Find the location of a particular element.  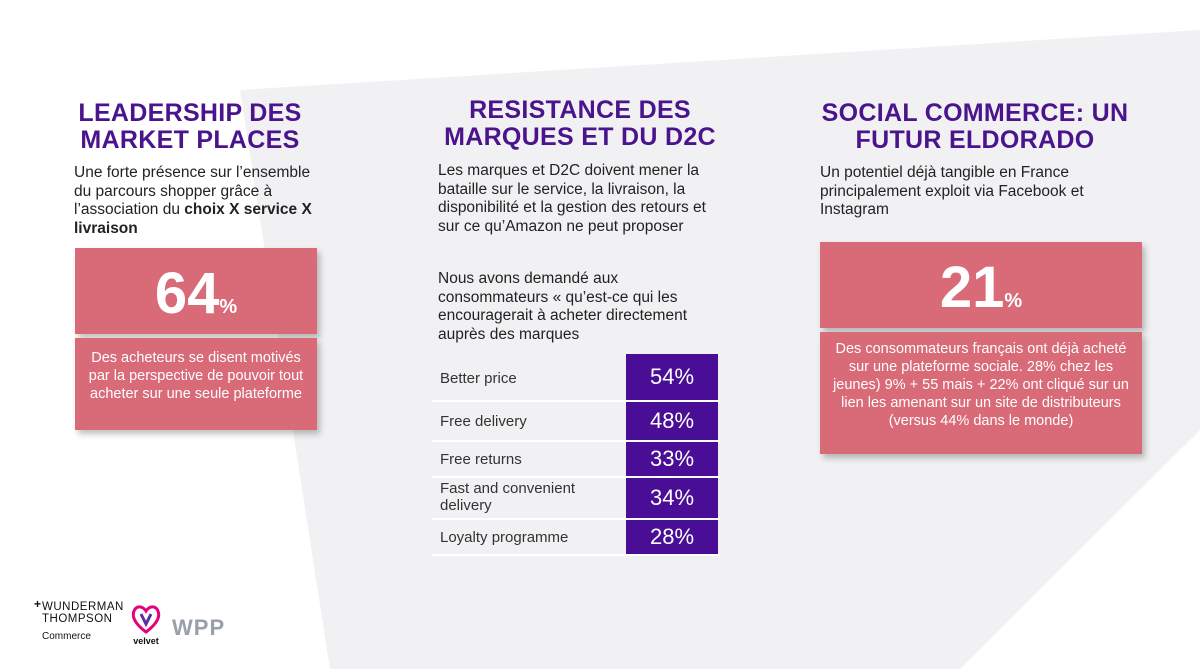

row-label: Free returns is located at coordinates (481, 459).